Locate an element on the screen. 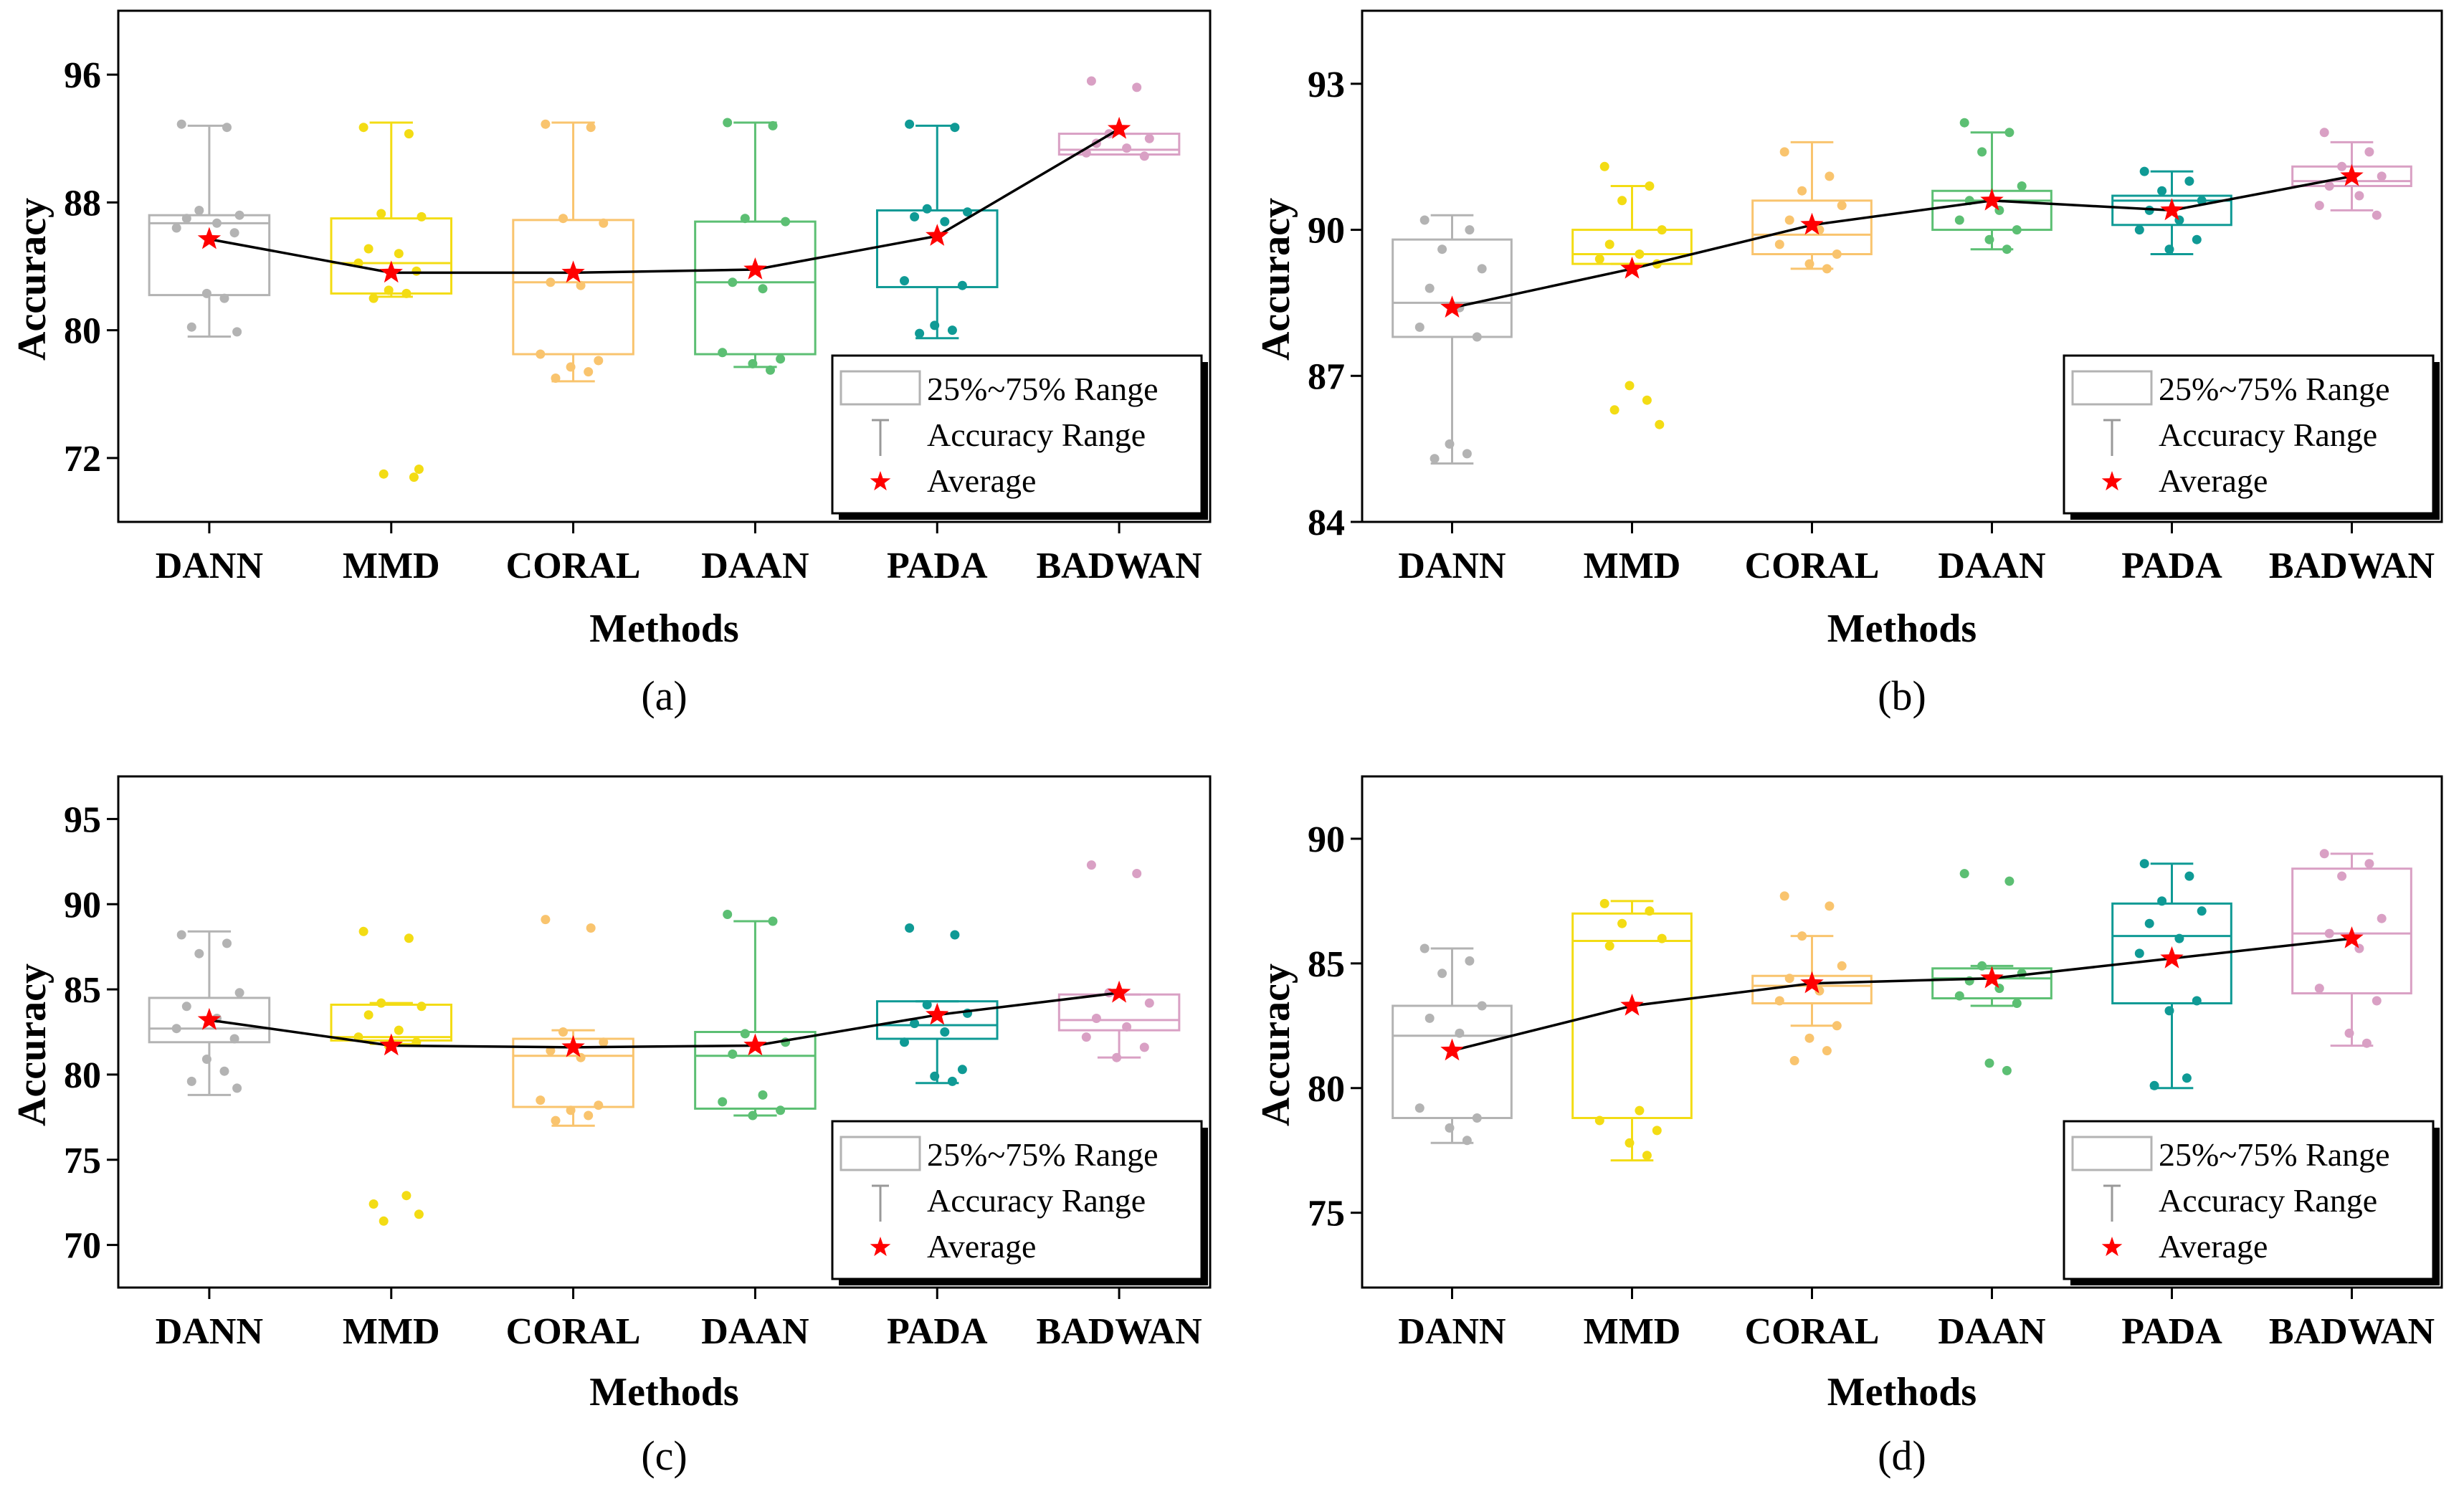 The image size is (2464, 1489). box-pada is located at coordinates (937, 1042).